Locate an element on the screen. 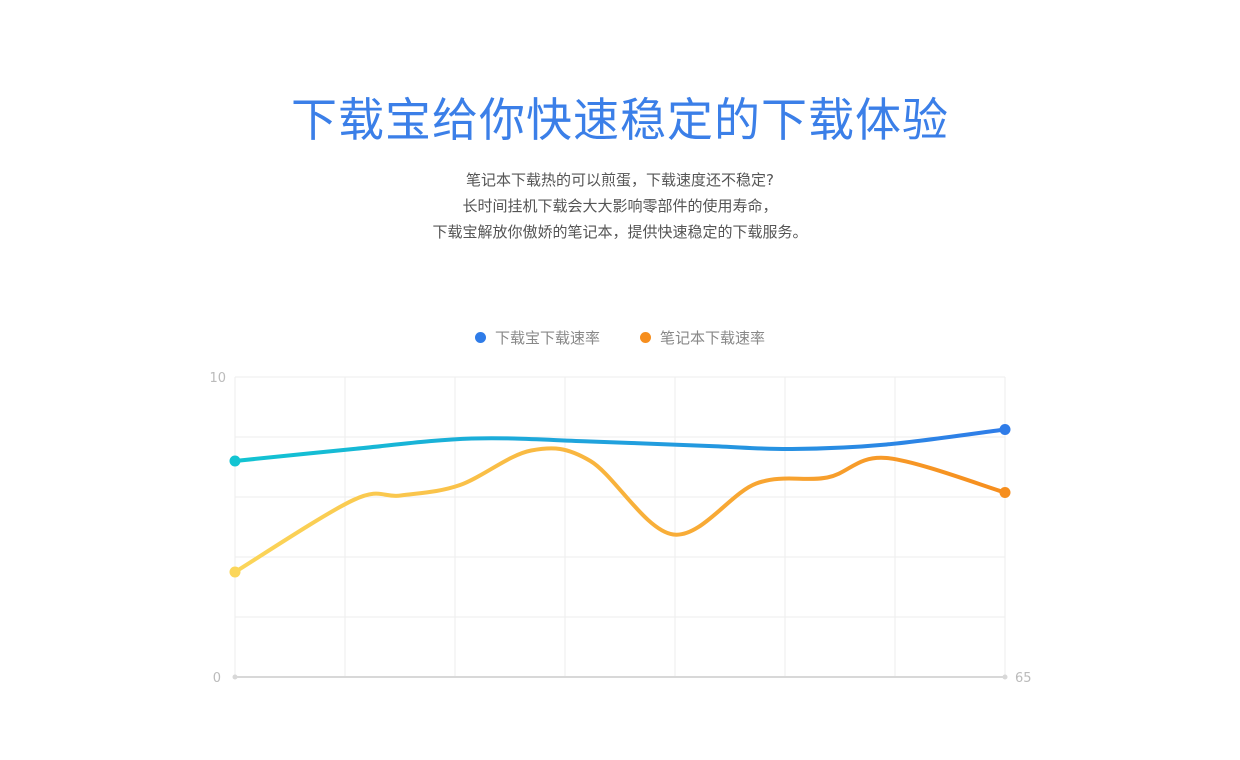 This screenshot has width=1240, height=760. x-tick-label-max: 65 is located at coordinates (1023, 678).